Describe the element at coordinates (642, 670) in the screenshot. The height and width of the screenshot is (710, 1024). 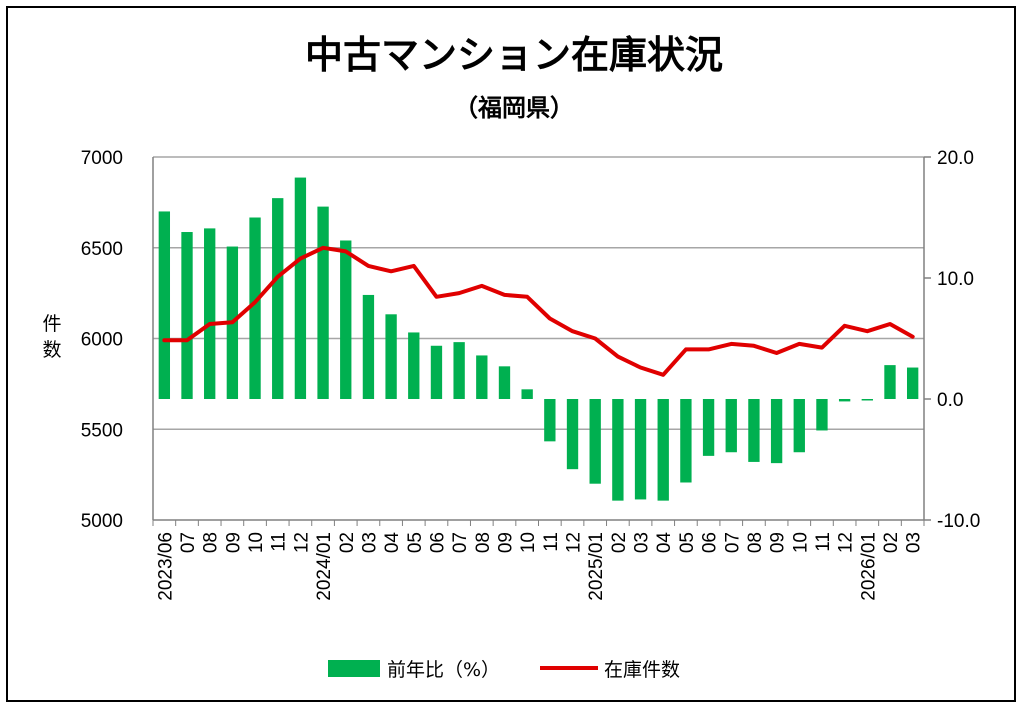
I see `legend-line-label: 在庫件数` at that location.